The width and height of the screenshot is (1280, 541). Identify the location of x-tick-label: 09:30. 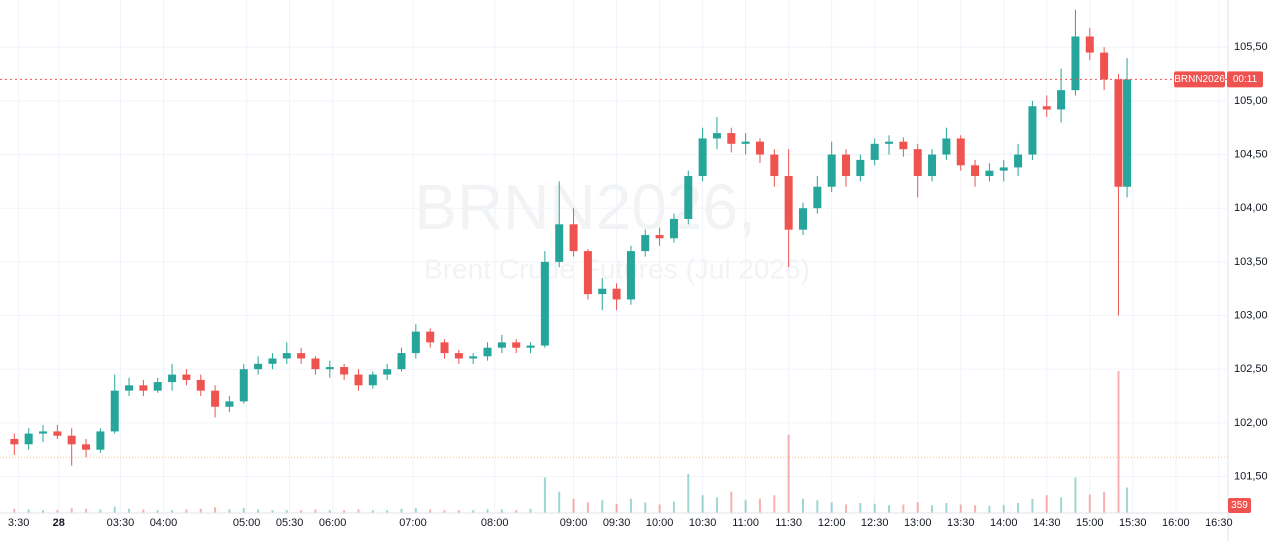
(617, 523).